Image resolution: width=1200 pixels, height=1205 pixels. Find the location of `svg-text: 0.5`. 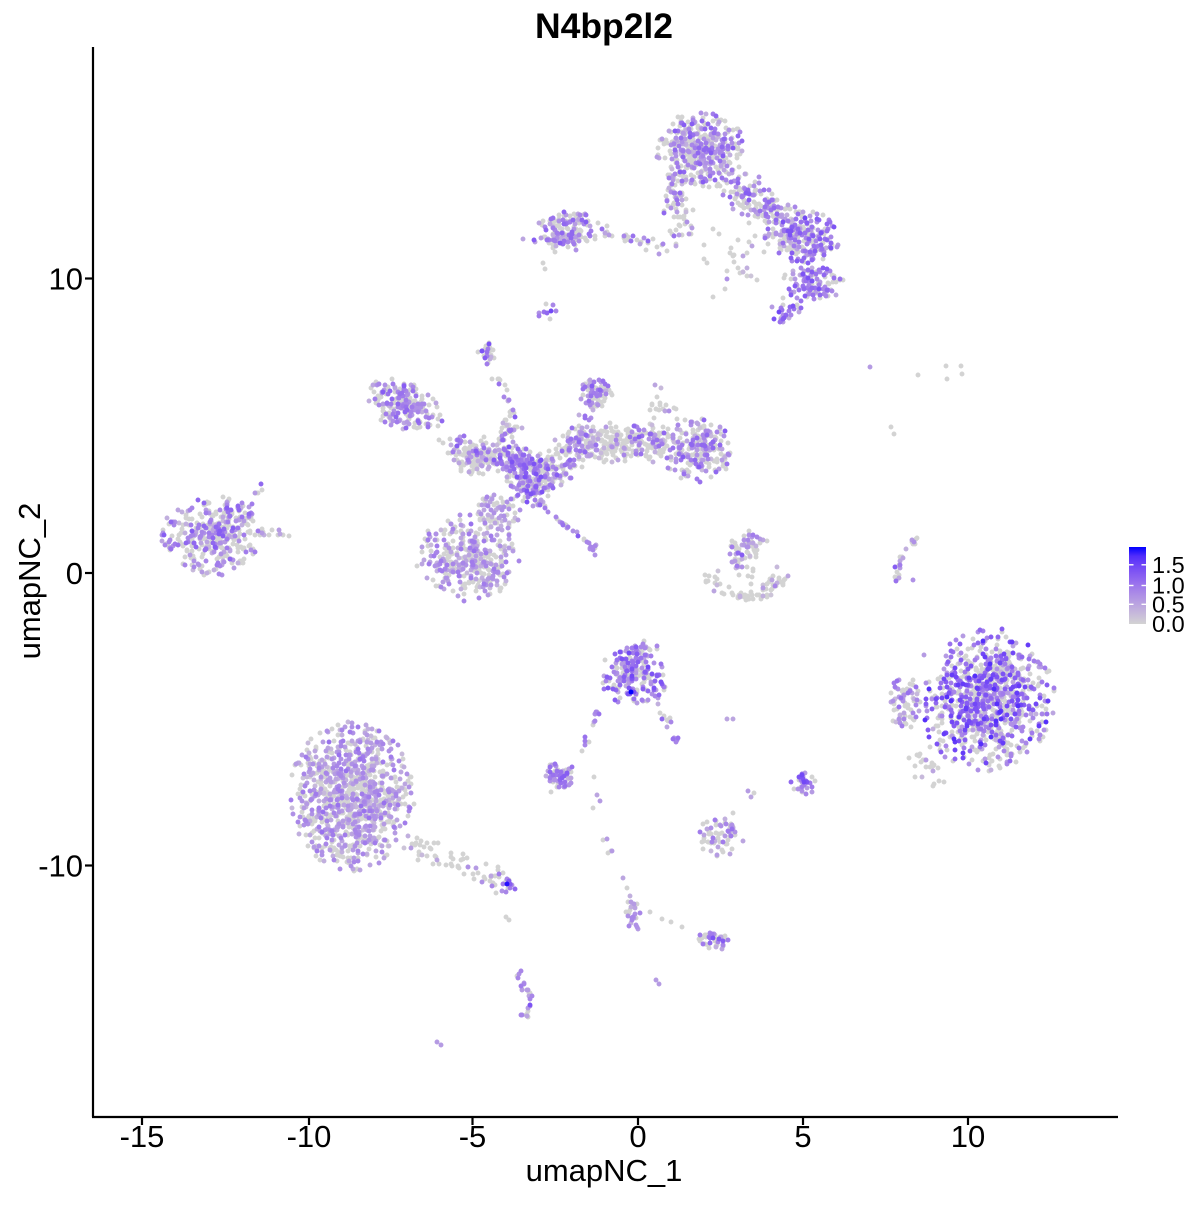

svg-text: 0.5 is located at coordinates (1168, 605).